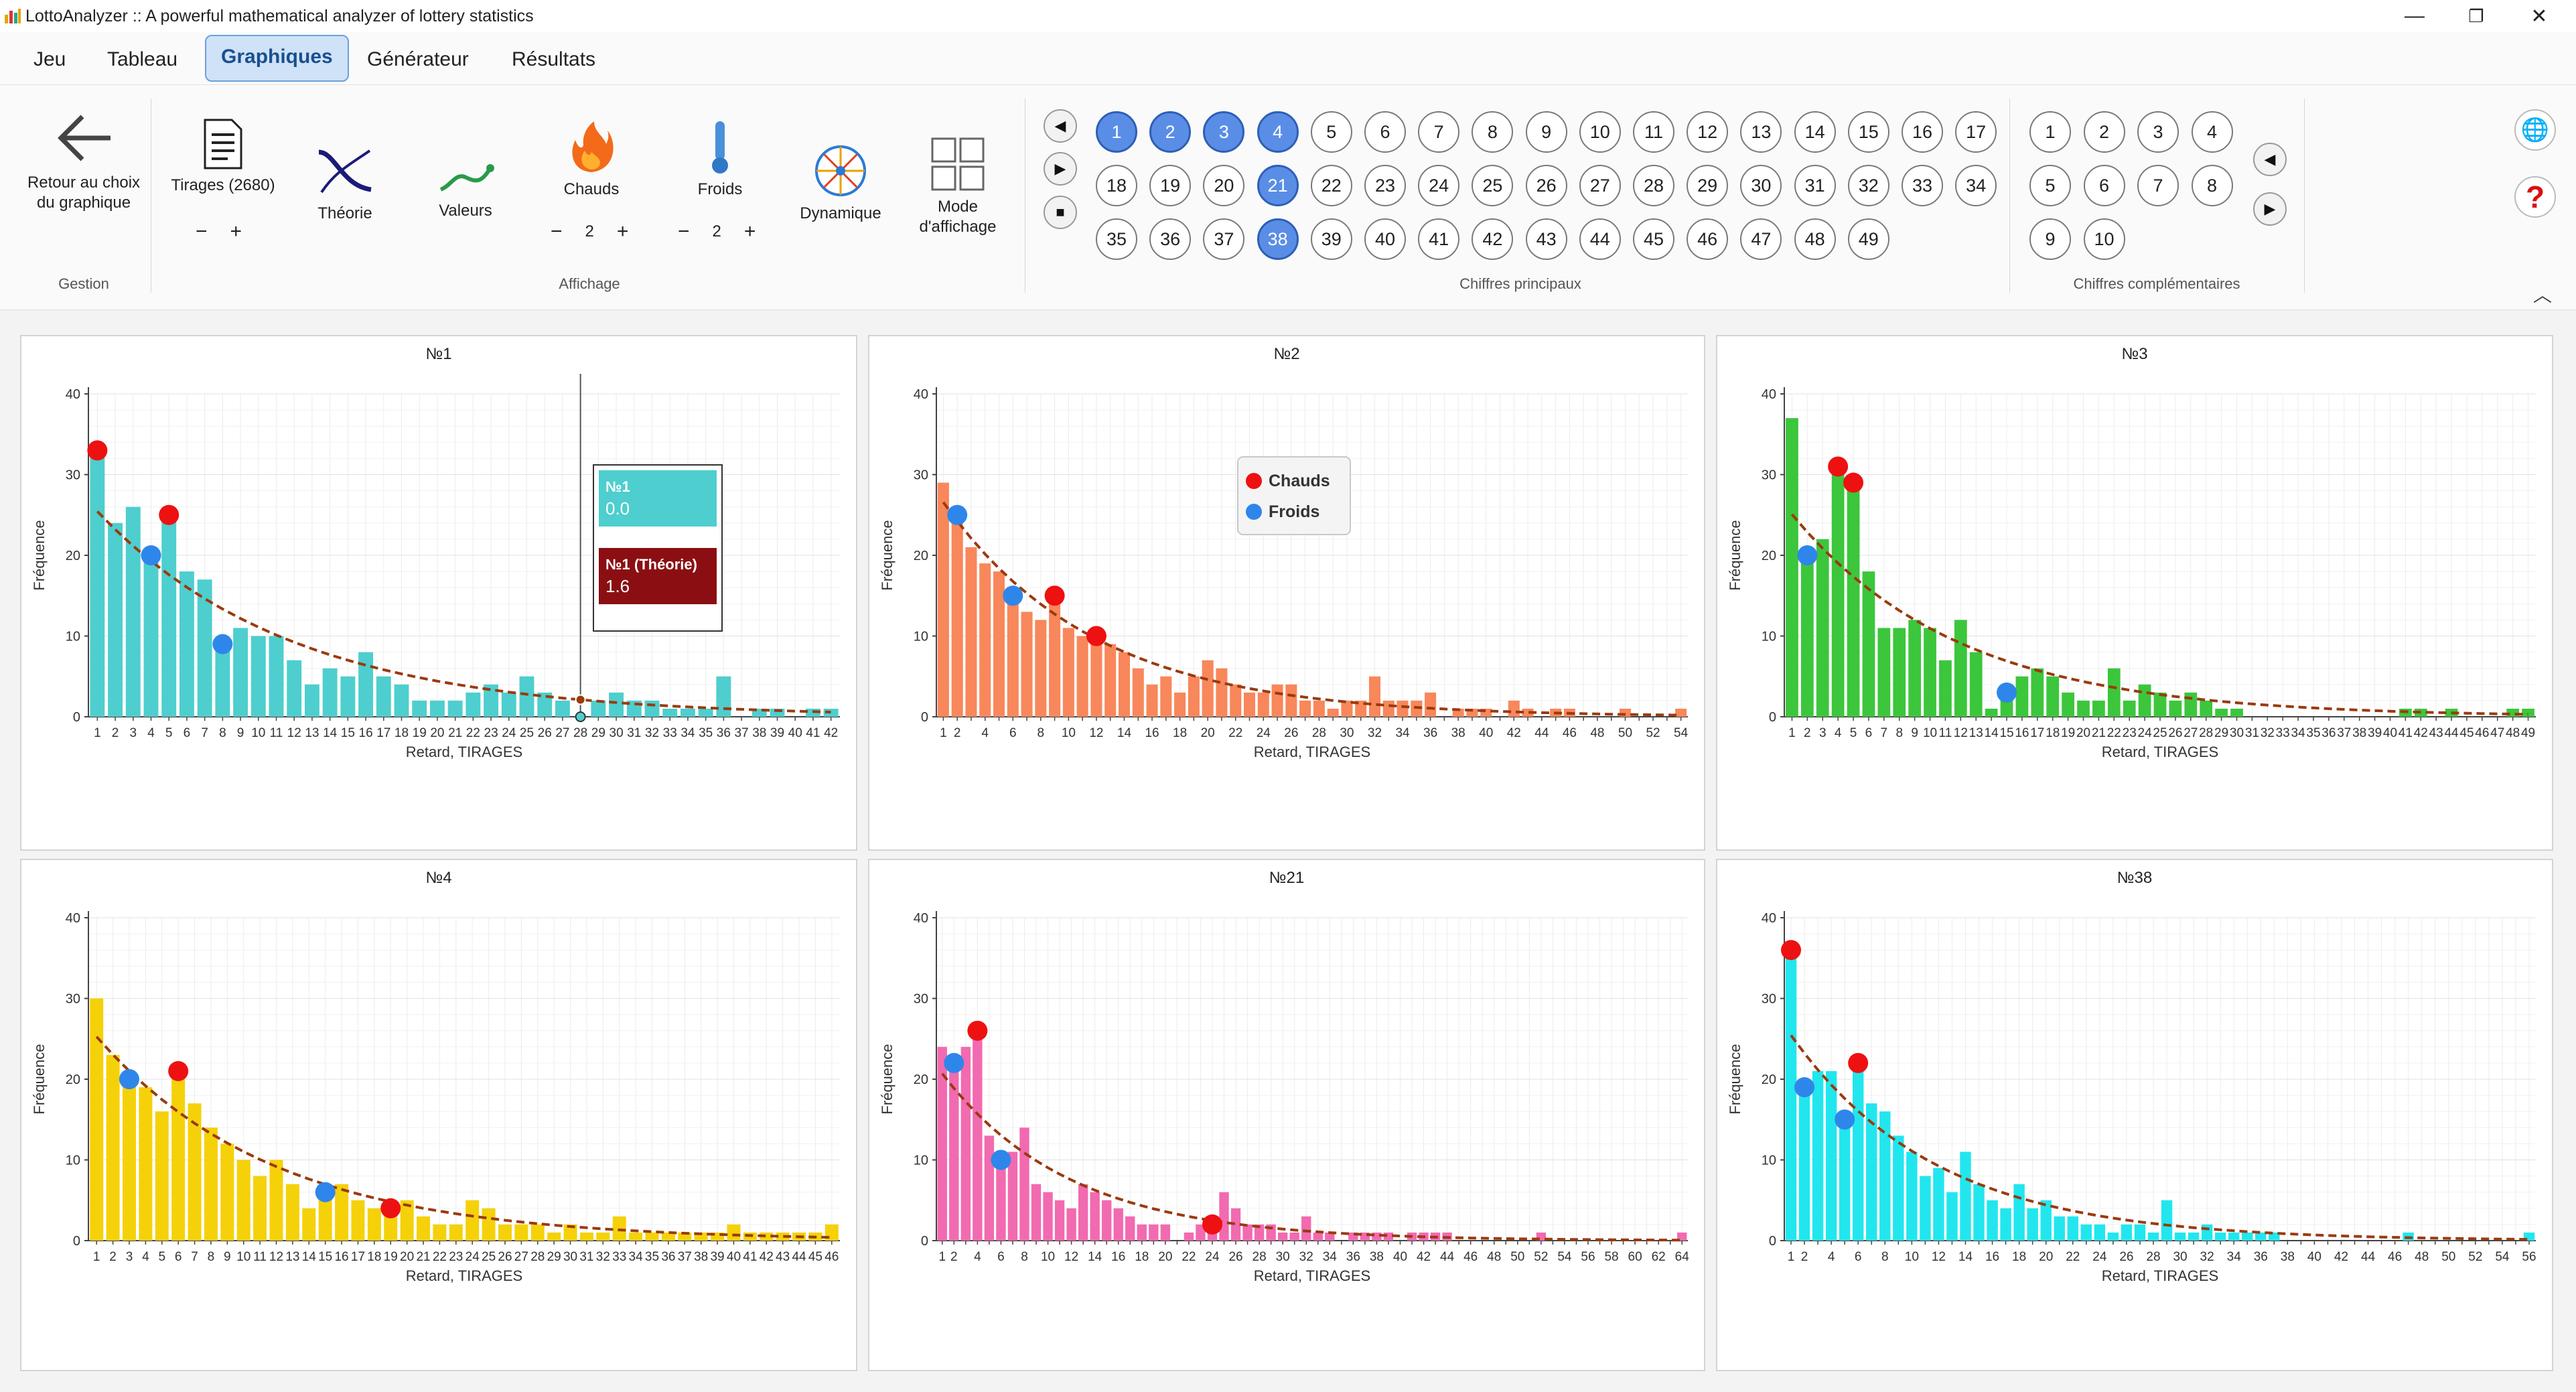  I want to click on number-ball-31: 31, so click(1815, 185).